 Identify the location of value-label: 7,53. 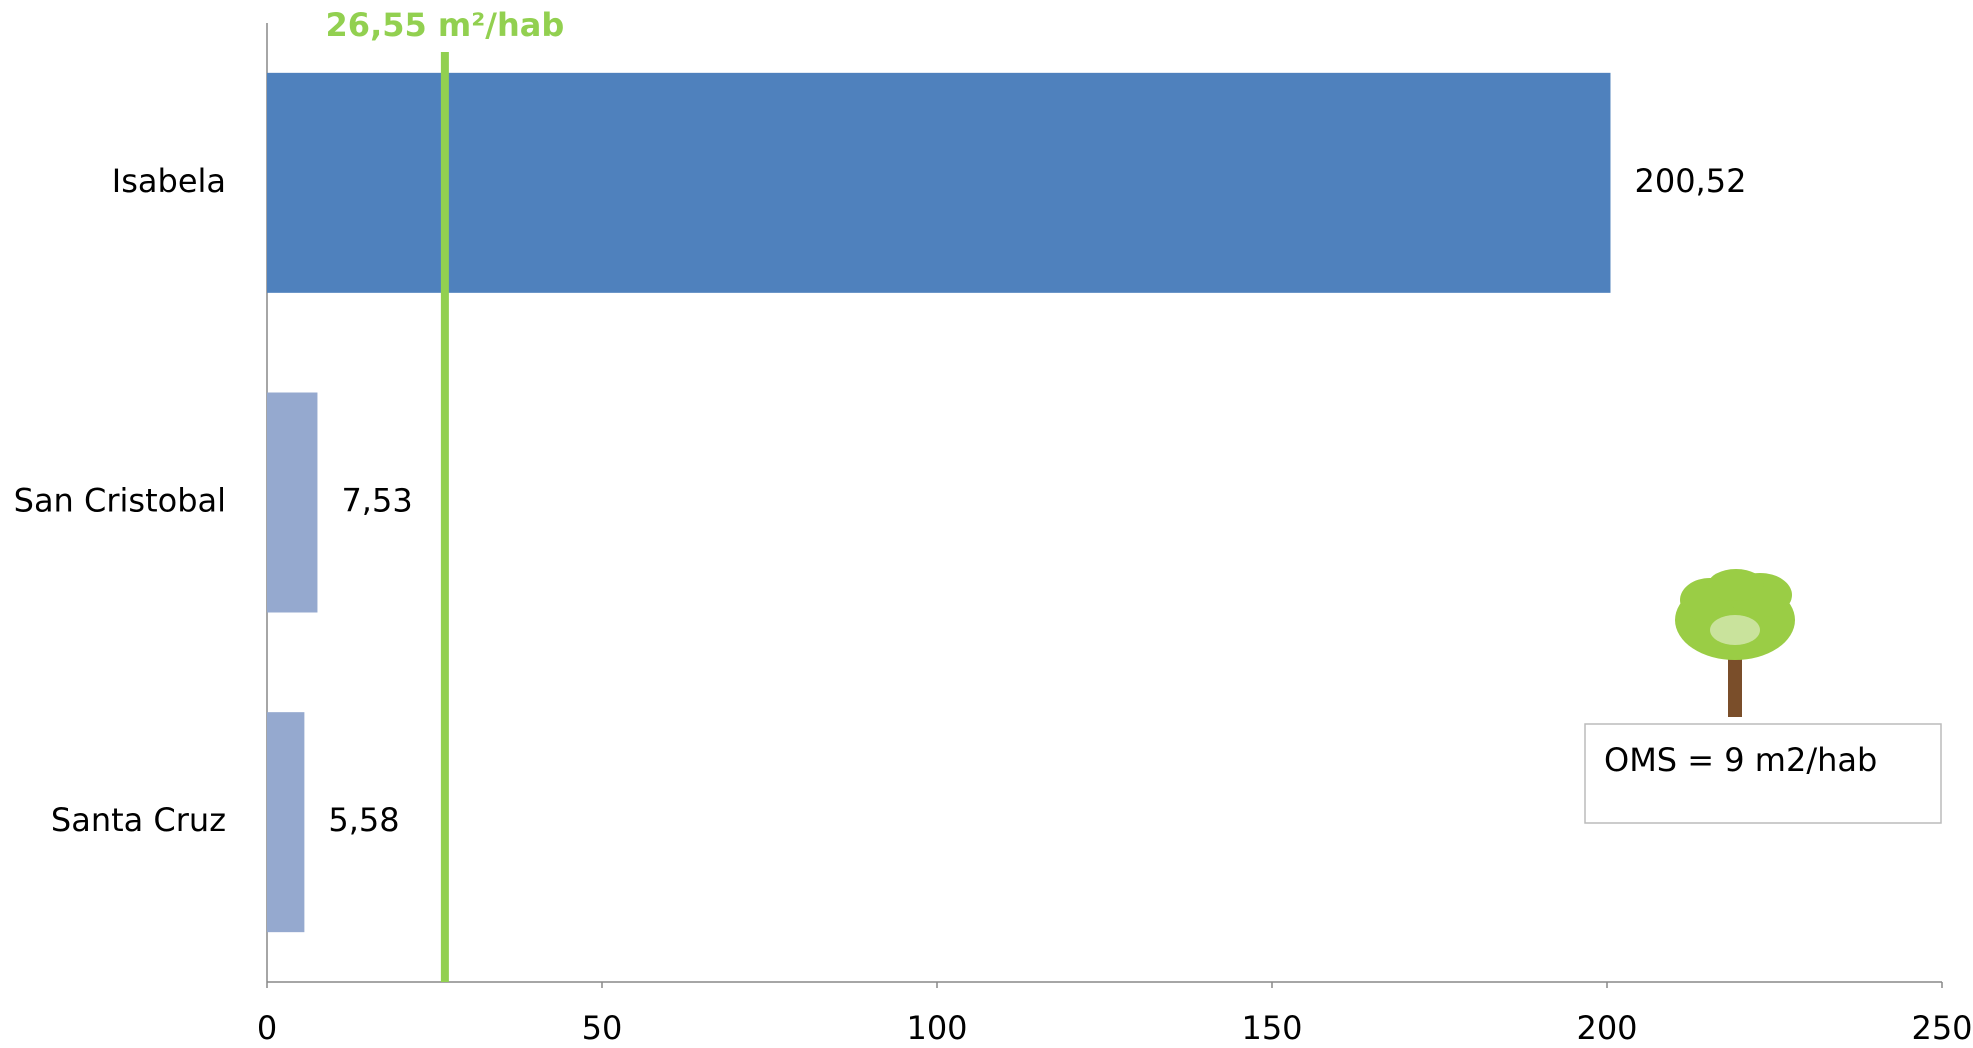
(376, 501).